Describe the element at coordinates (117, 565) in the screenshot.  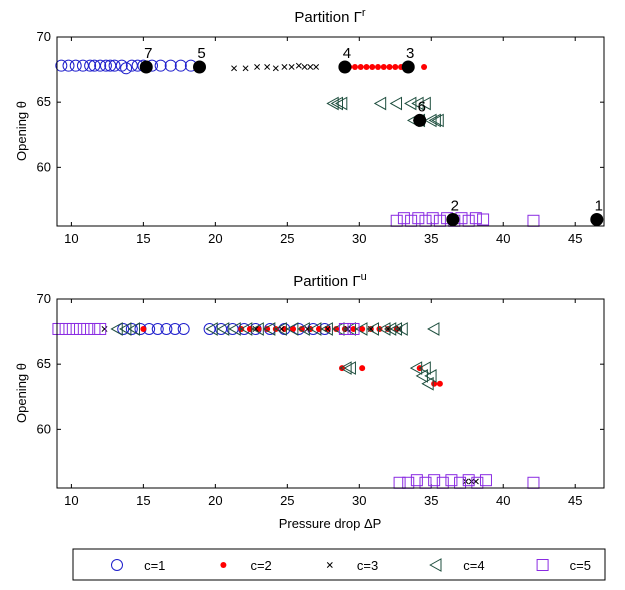
I see `legend-marker-c=1` at that location.